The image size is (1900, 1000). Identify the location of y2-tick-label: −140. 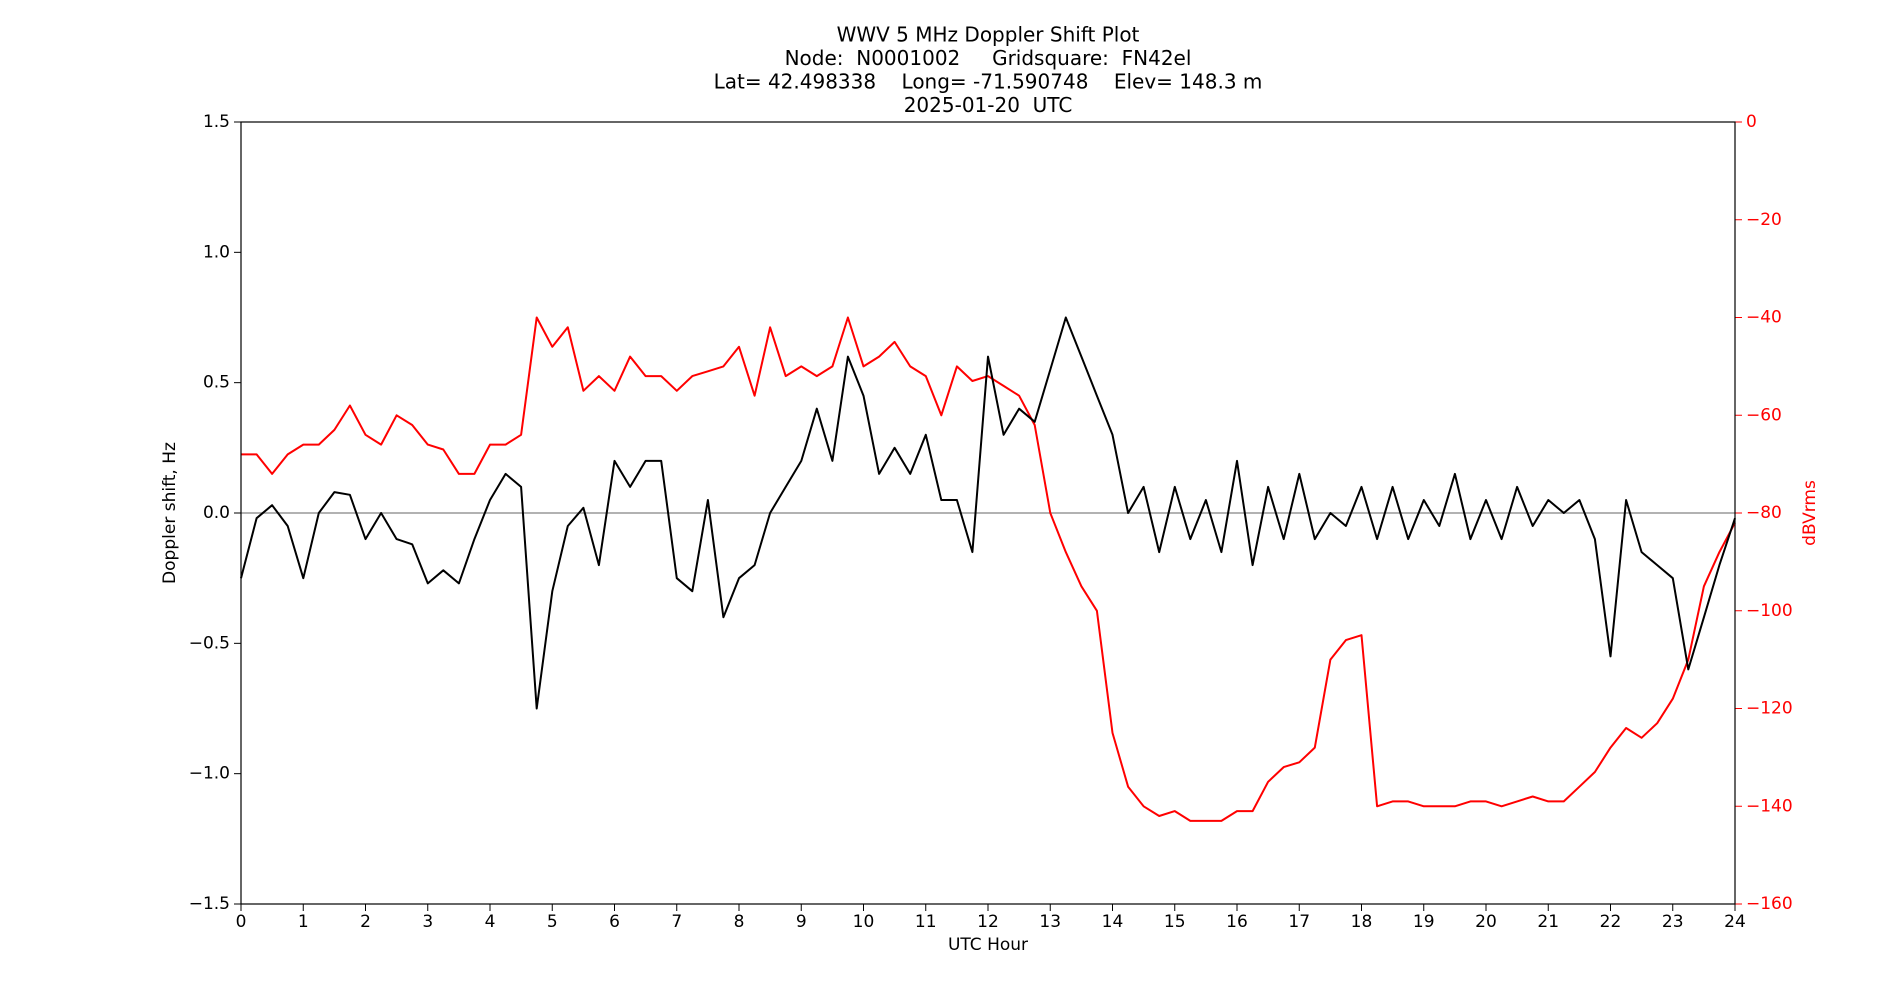
(1769, 806).